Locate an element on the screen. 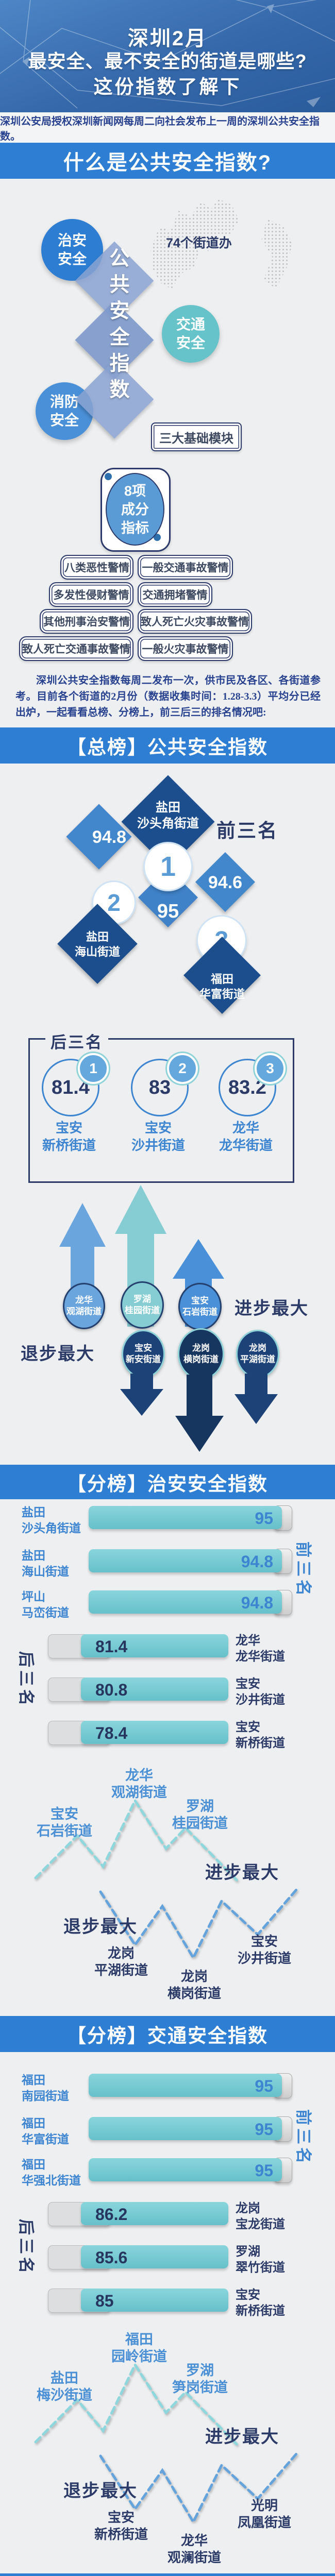  street: 马峦街道 is located at coordinates (45, 1612).